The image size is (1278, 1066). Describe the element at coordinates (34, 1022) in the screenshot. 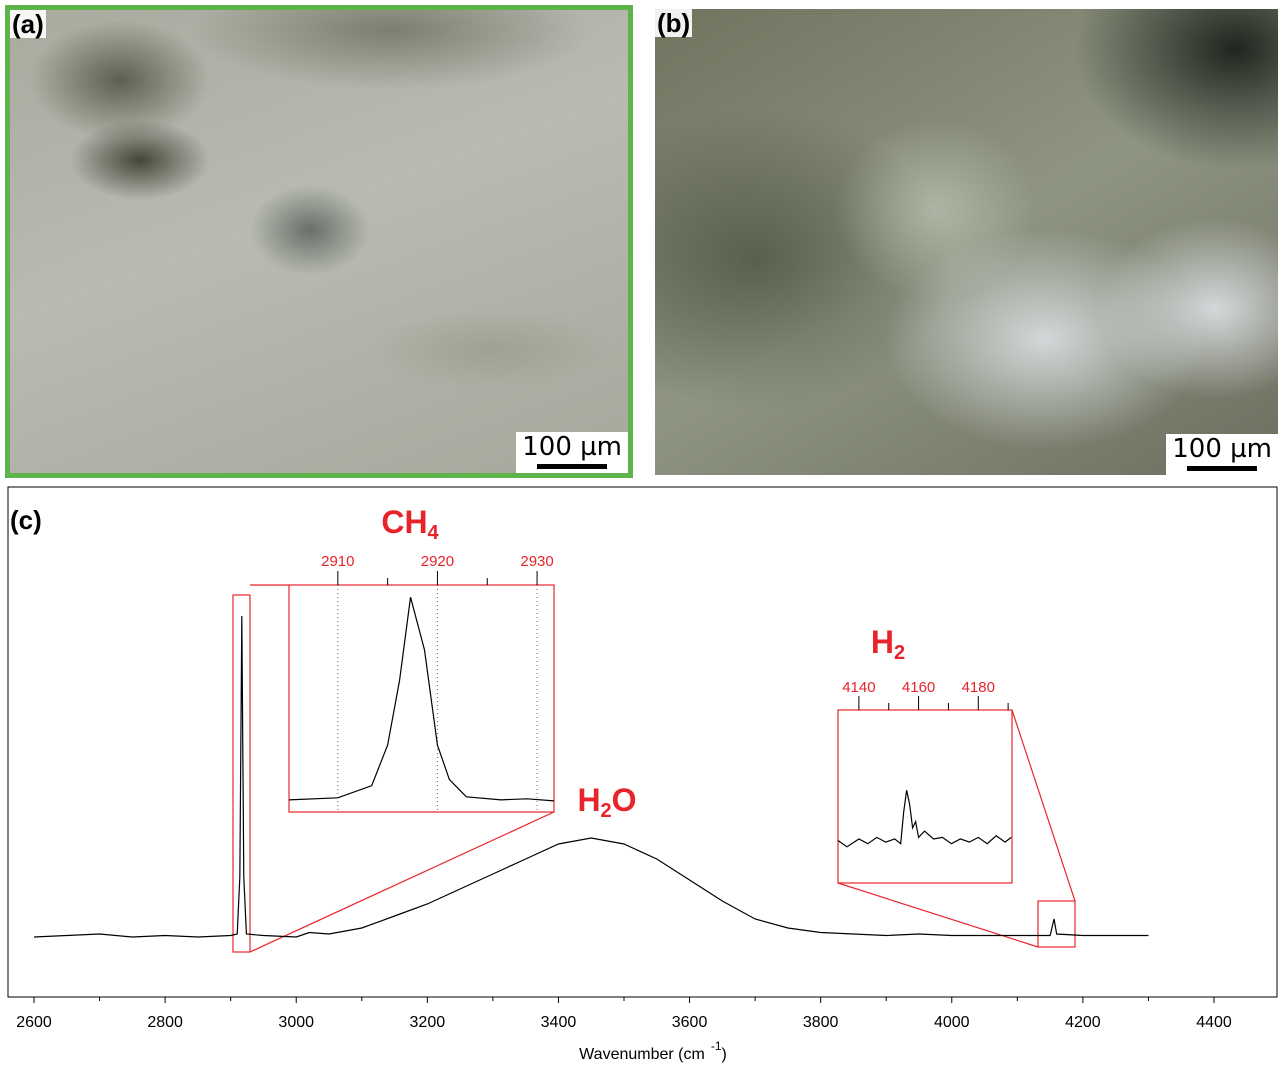

I see `x-tick-label: 2600` at that location.